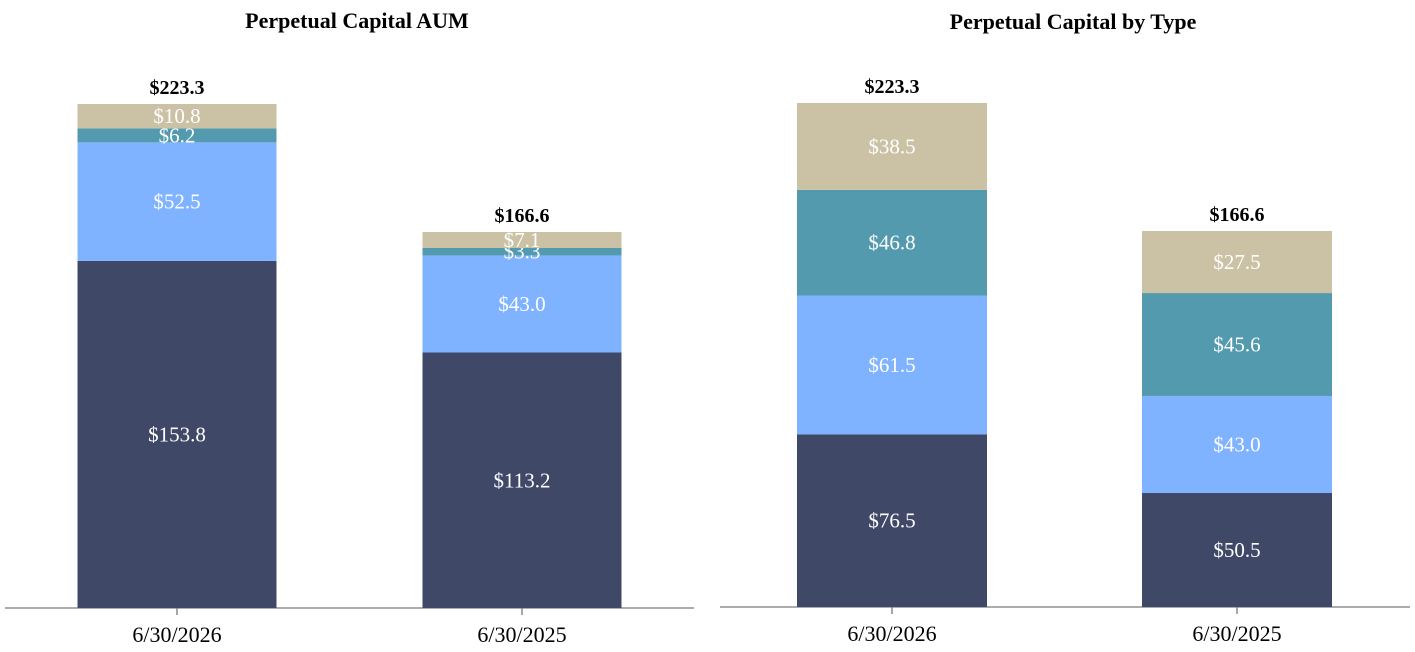 The image size is (1415, 652). Describe the element at coordinates (1073, 21) in the screenshot. I see `chart-title: Perpetual Capital by Type` at that location.